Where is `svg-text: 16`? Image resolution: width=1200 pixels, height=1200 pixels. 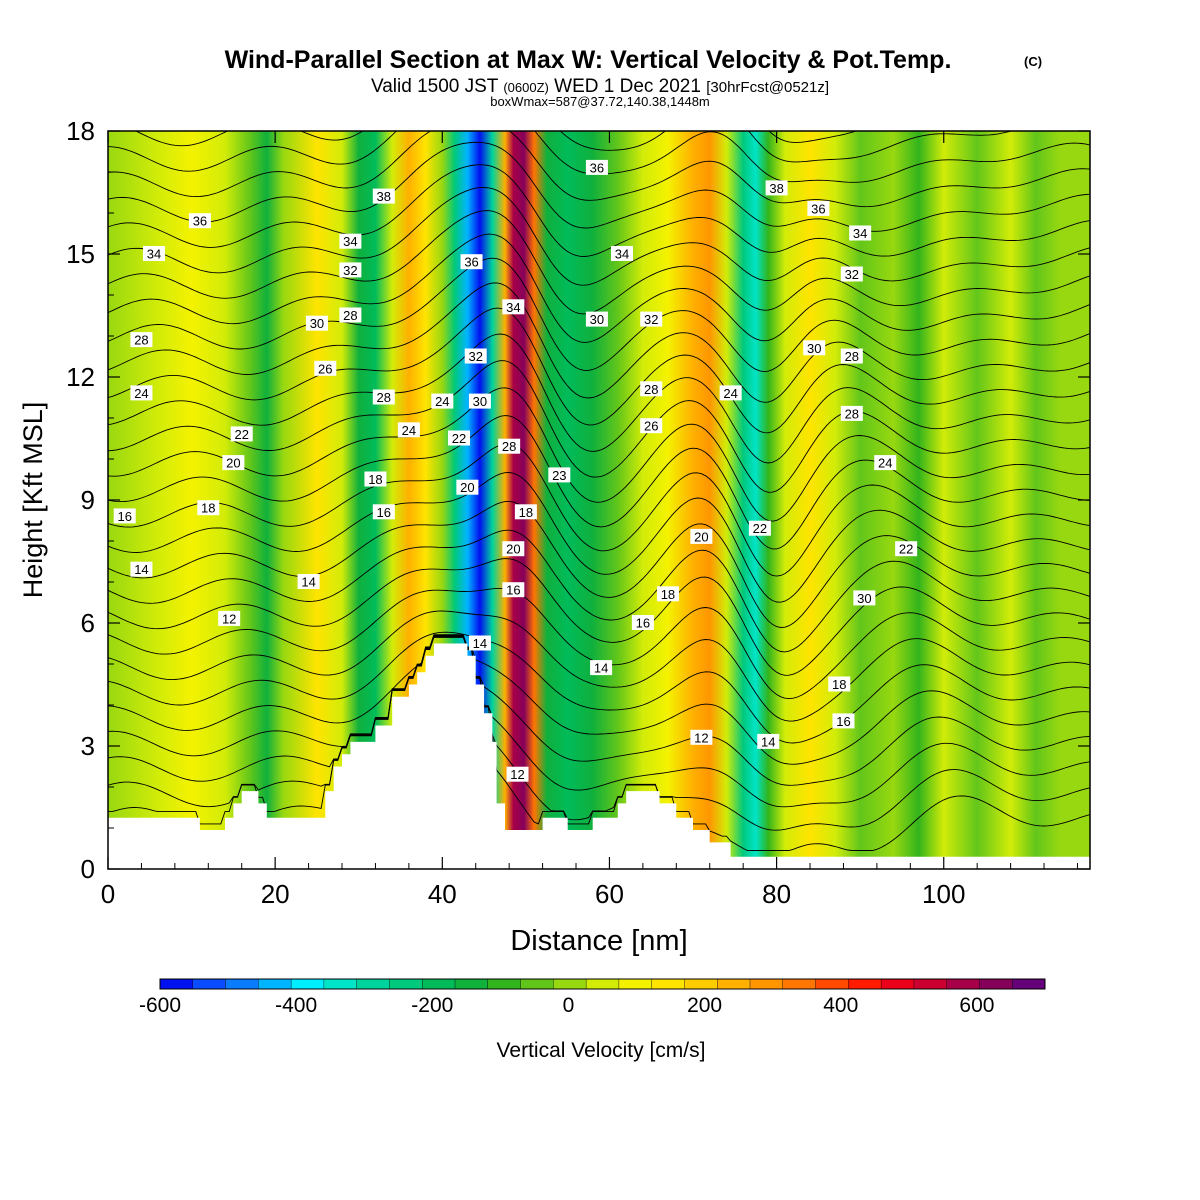 svg-text: 16 is located at coordinates (513, 590).